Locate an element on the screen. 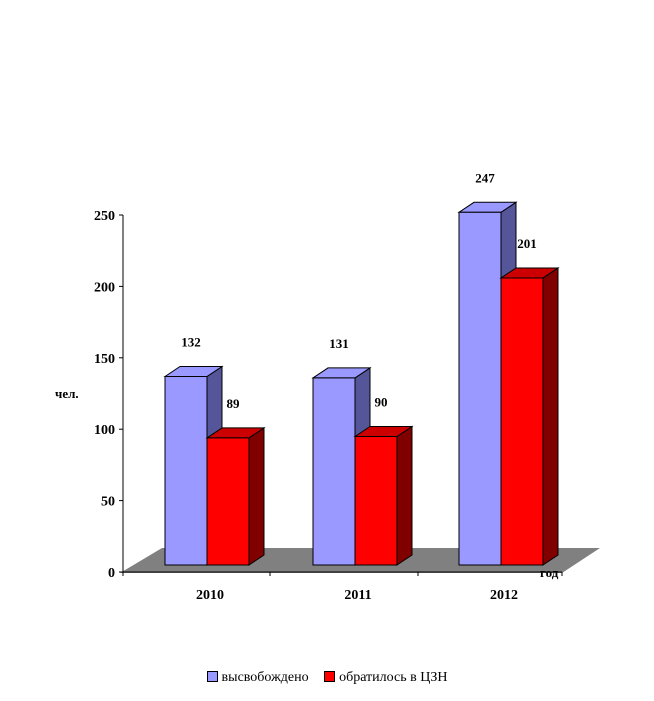  legend-item-released: высвобождено is located at coordinates (257, 678).